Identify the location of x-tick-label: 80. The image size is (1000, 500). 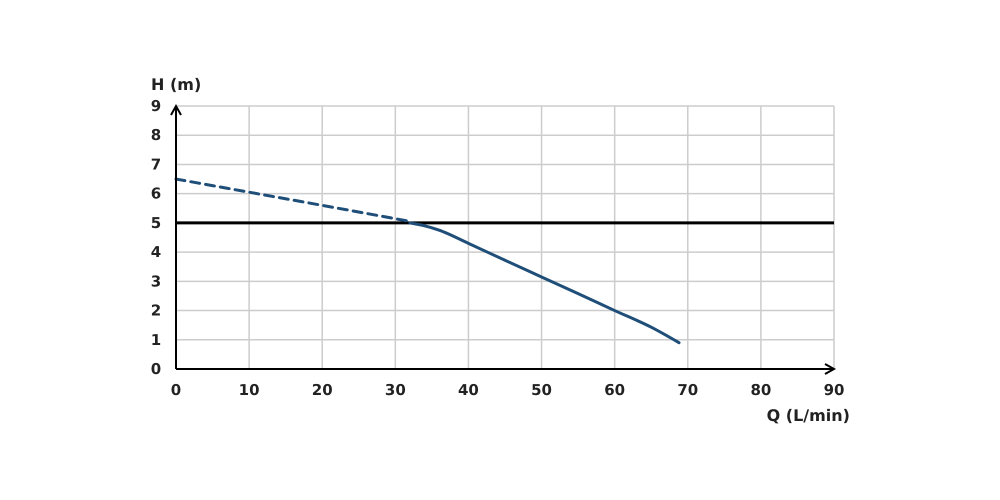
(761, 390).